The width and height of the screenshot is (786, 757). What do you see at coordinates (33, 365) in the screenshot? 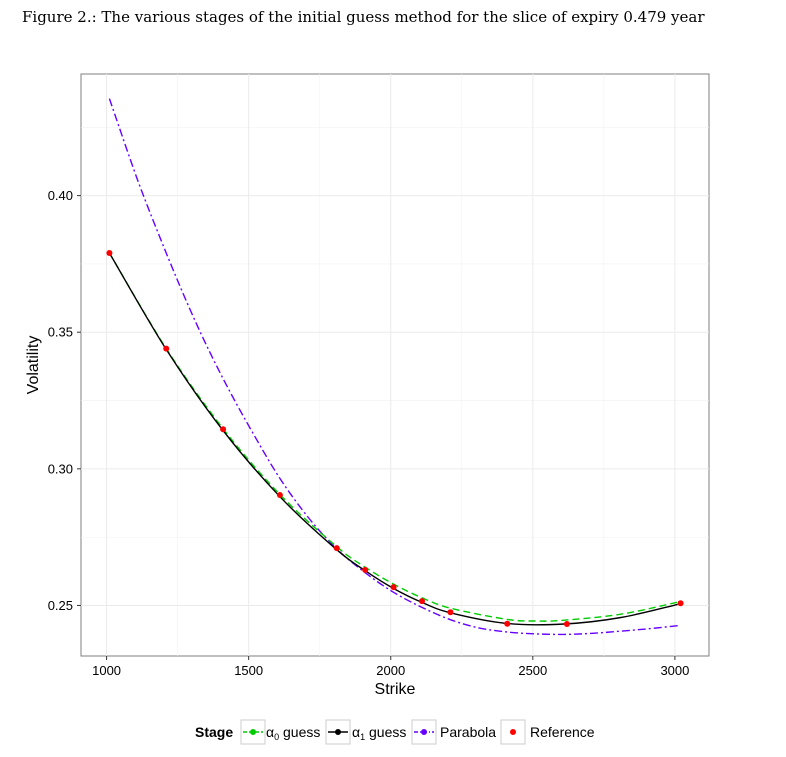
I see `y-axis-title: Volatility` at bounding box center [33, 365].